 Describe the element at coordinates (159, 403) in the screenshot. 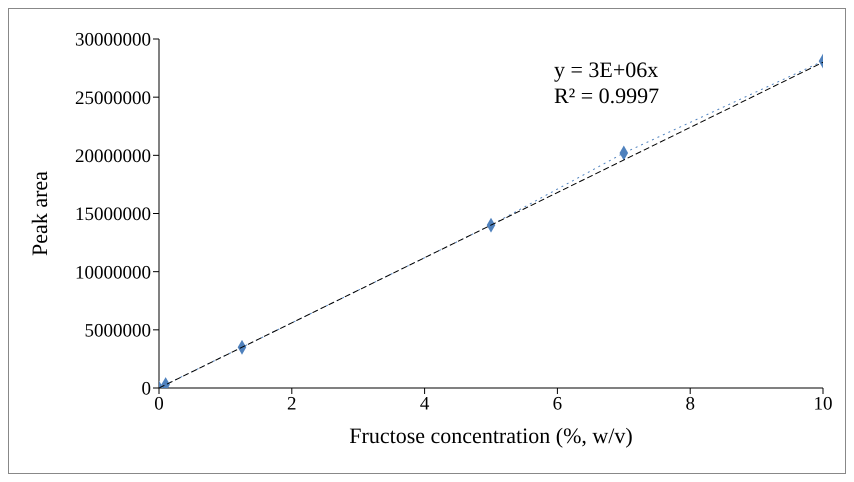

I see `x-tick-label: 0` at that location.